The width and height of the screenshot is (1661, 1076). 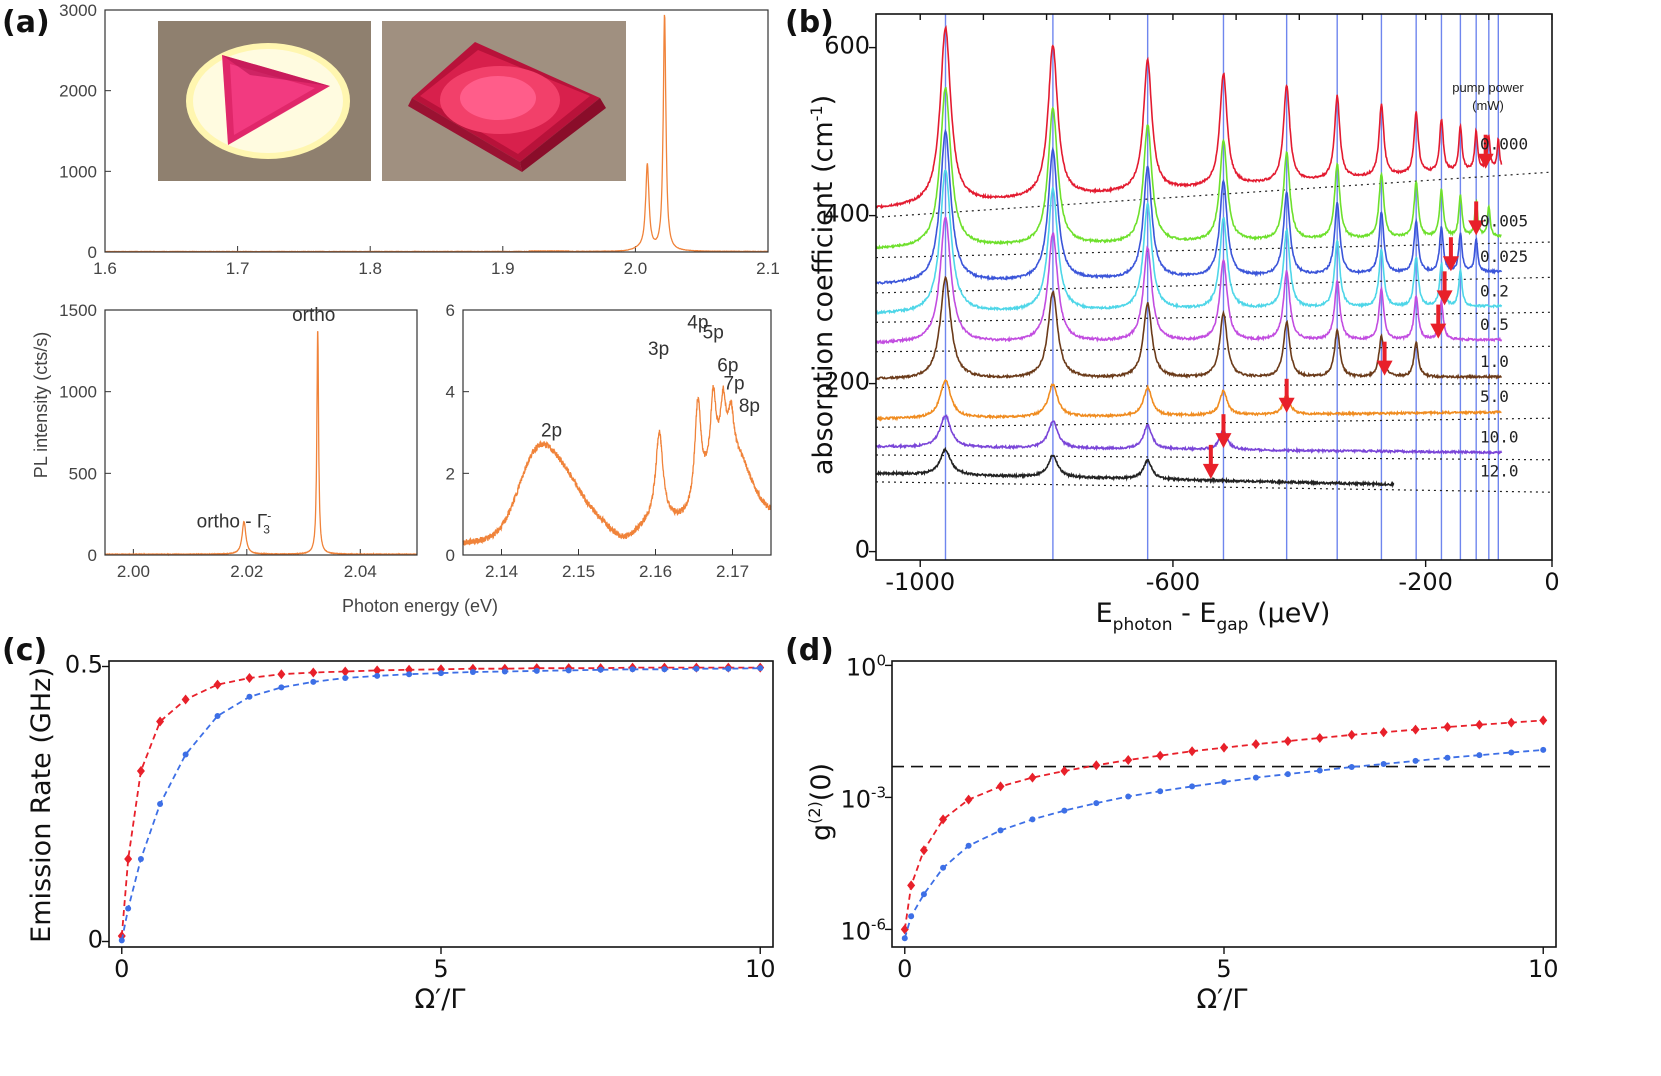 I want to click on axes-frame-a-top, so click(x=436, y=131).